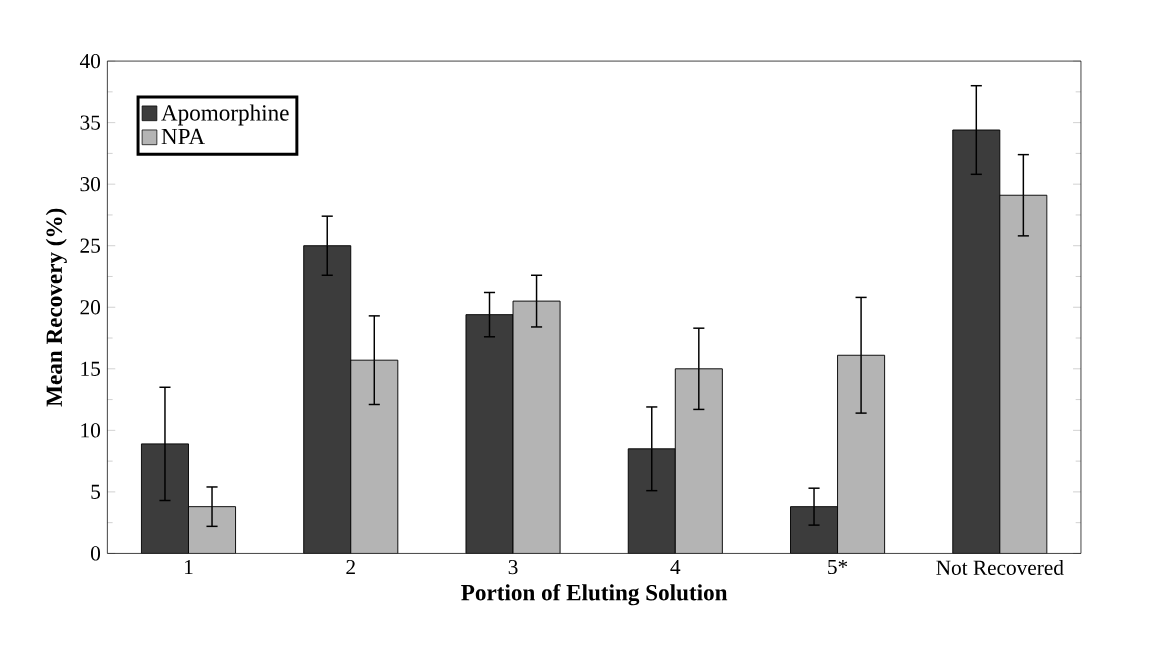 This screenshot has width=1155, height=664. I want to click on x-tick-label: Not Recovered, so click(1000, 567).